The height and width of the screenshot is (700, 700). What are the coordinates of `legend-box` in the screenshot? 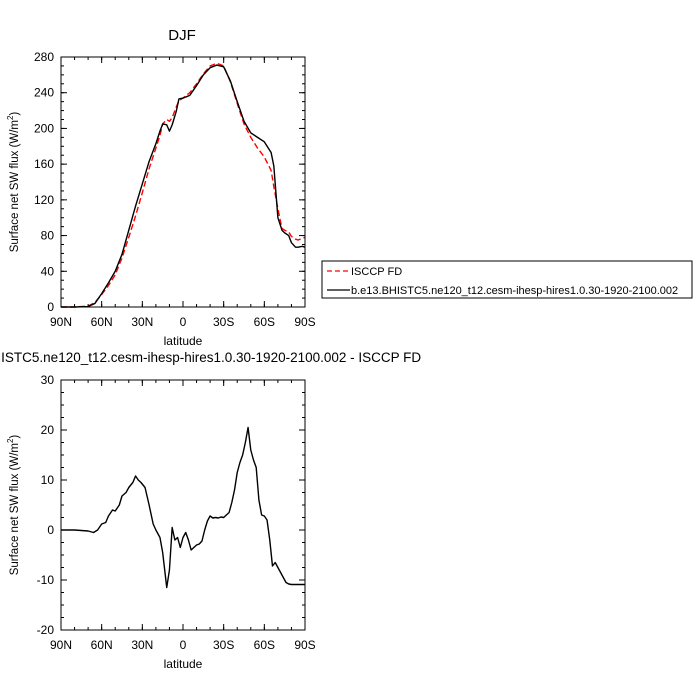 It's located at (507, 279).